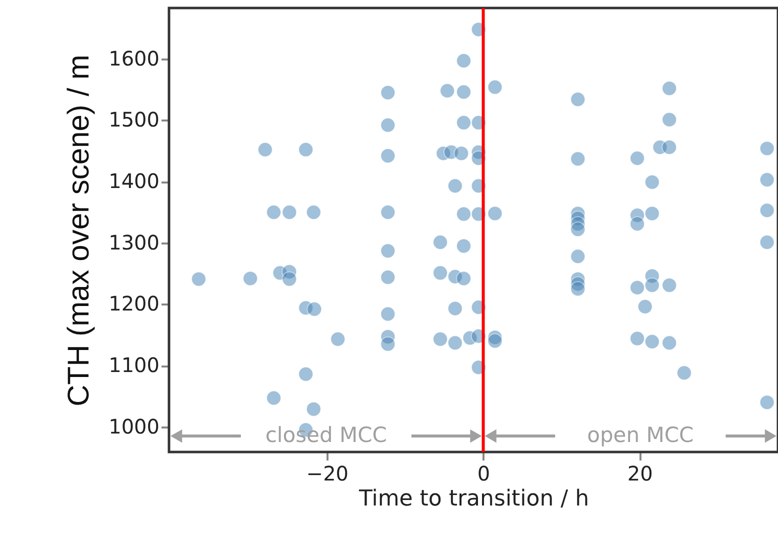  I want to click on y-tick-label: 1200, so click(134, 304).